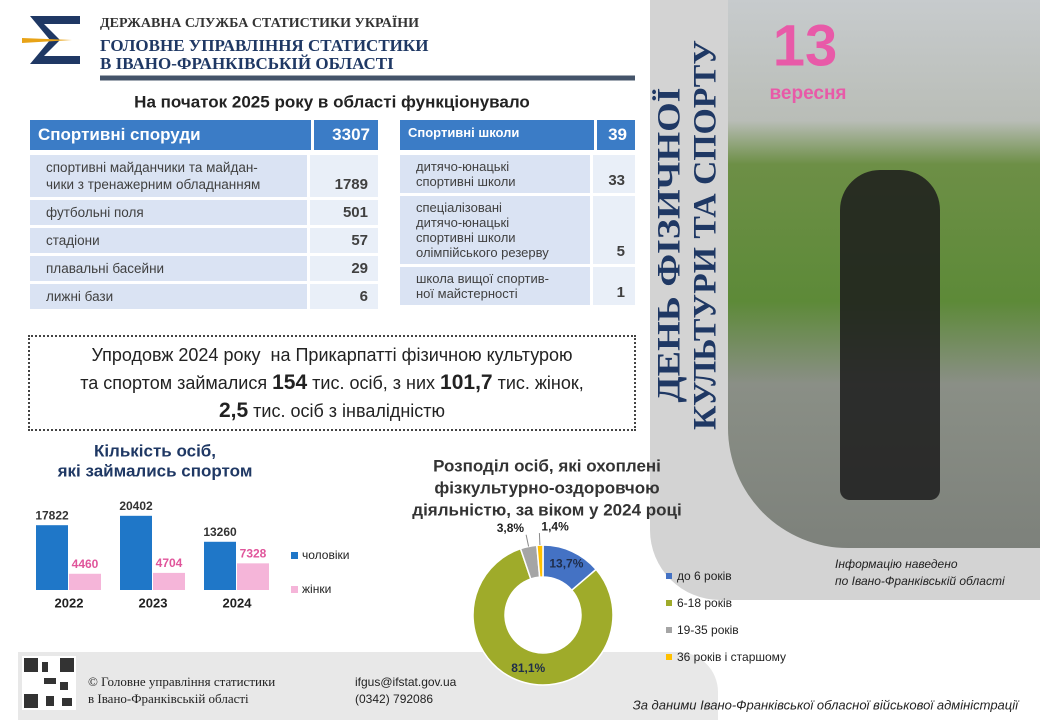 This screenshot has width=1040, height=720. Describe the element at coordinates (731, 657) in the screenshot. I see `legend-label: 36 років і старшому` at that location.